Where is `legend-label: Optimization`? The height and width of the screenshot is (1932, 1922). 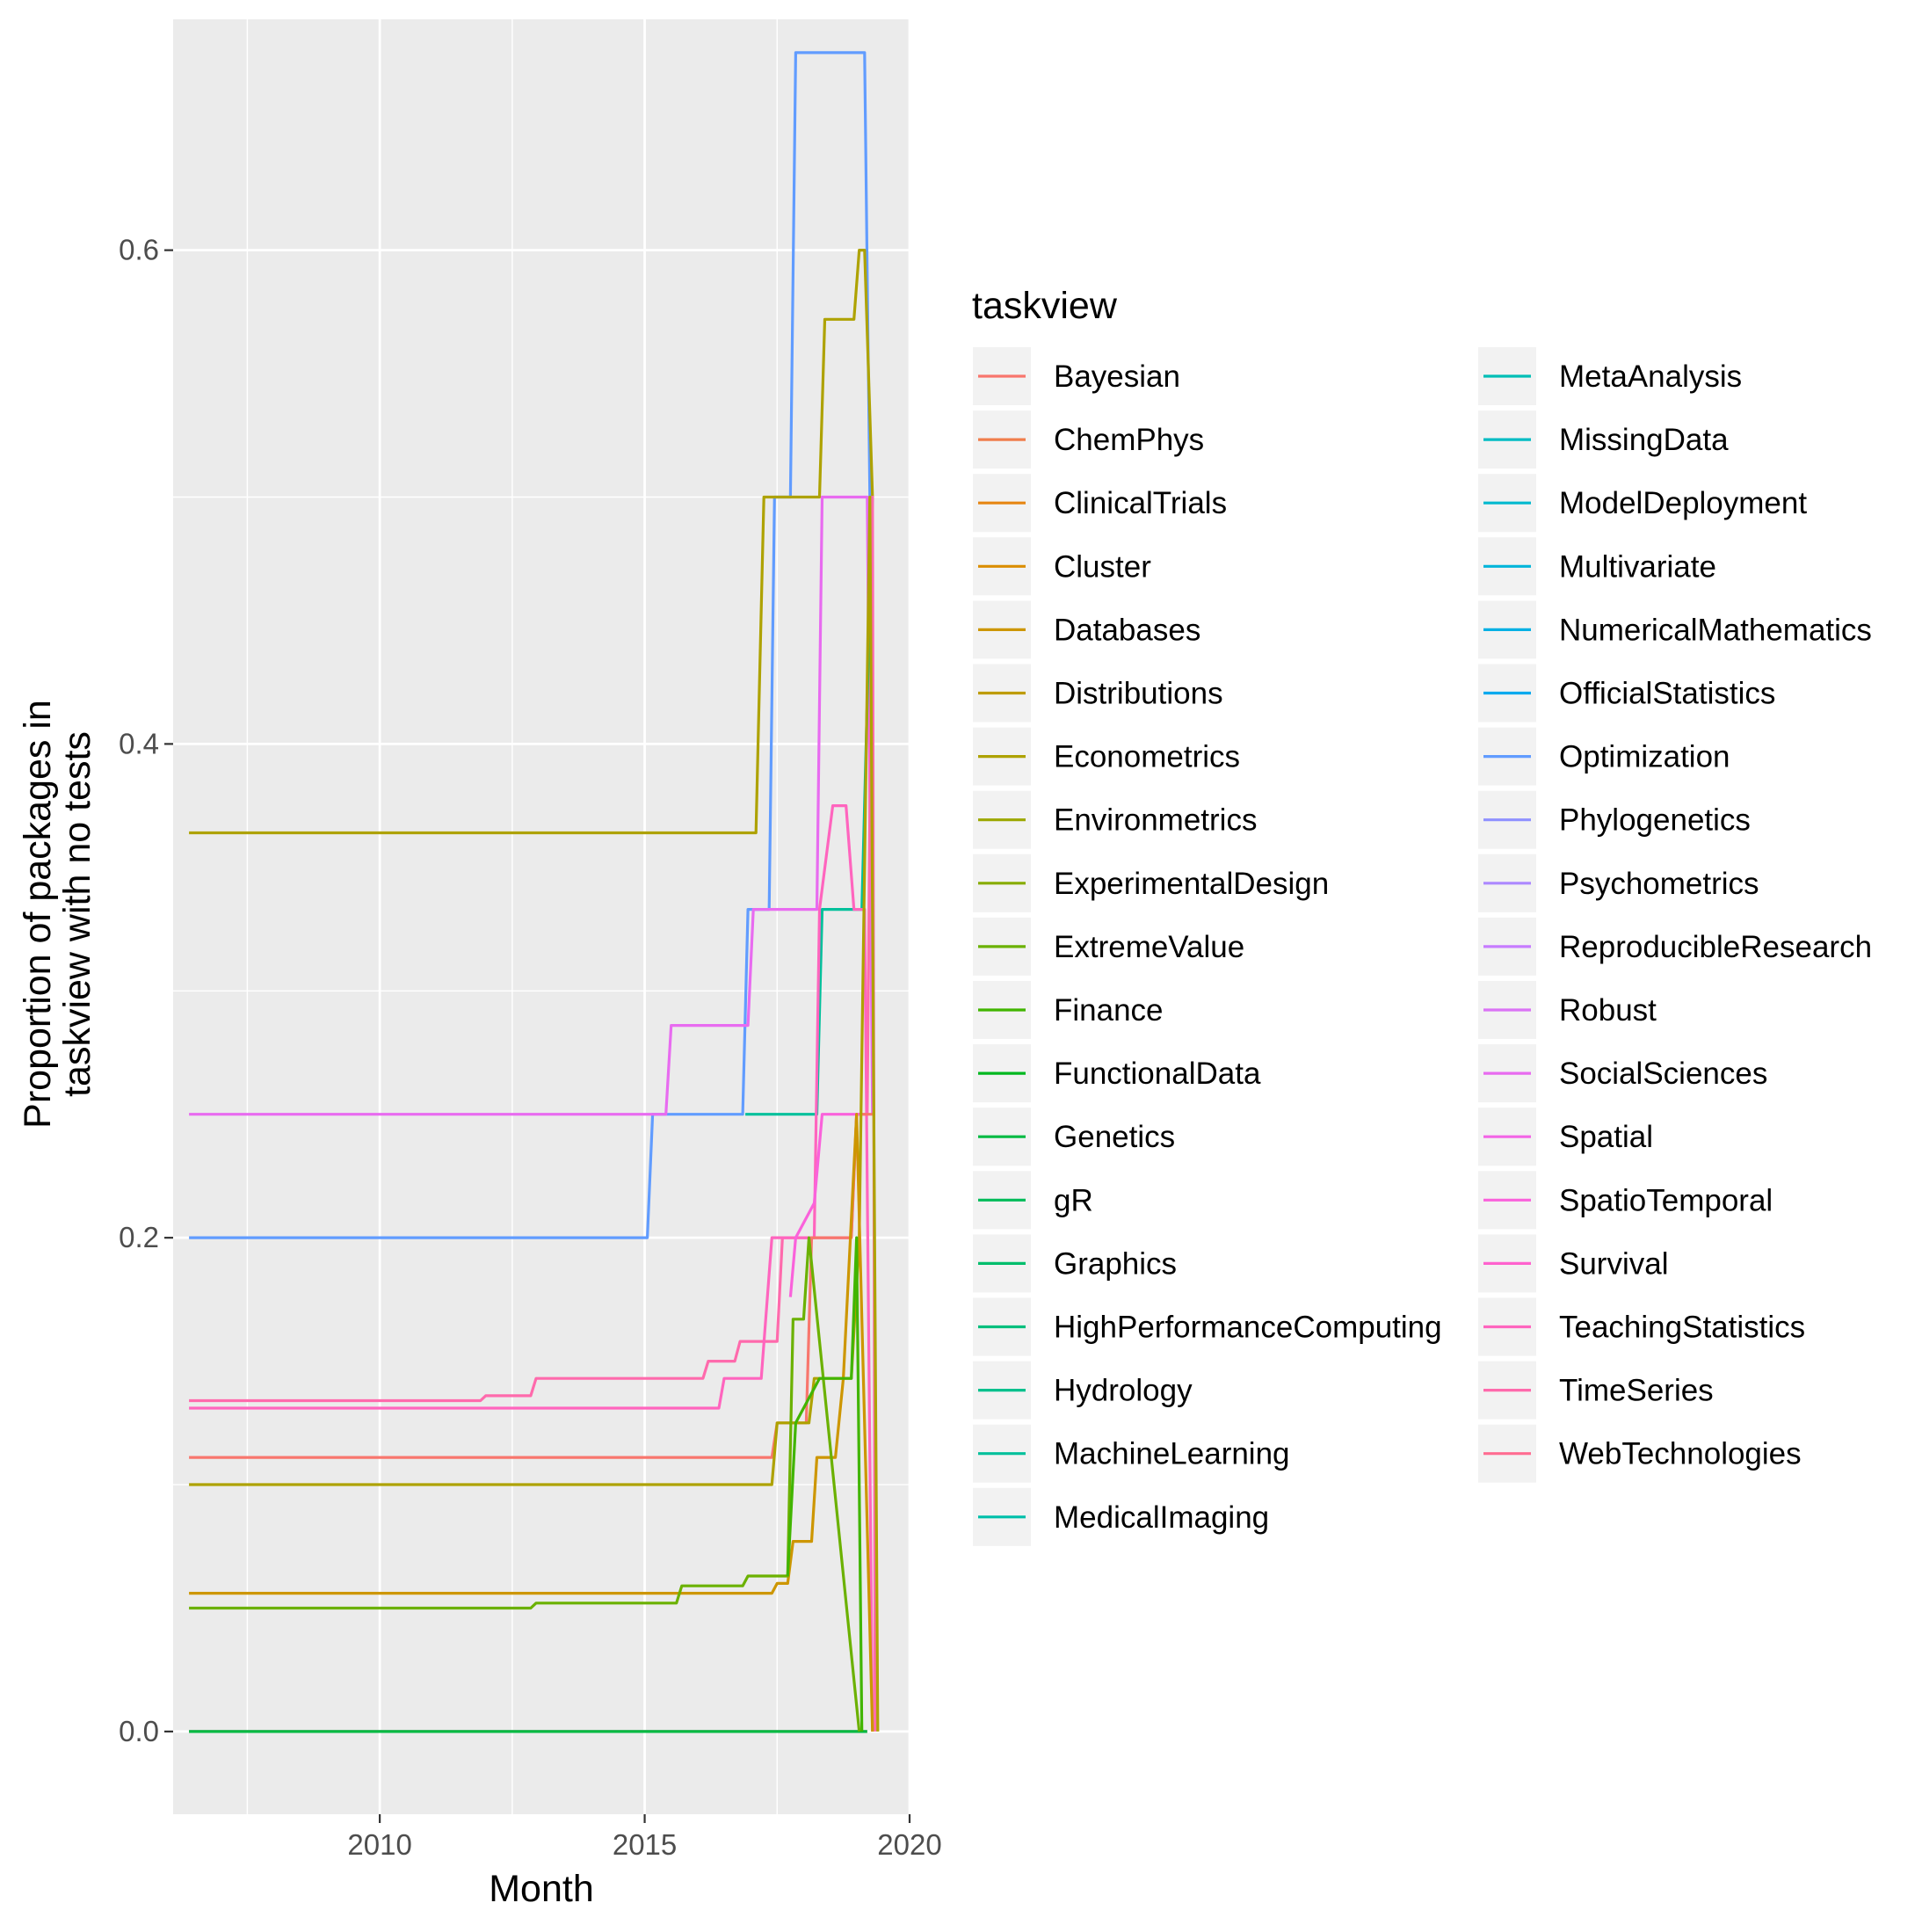
legend-label: Optimization is located at coordinates (1645, 757).